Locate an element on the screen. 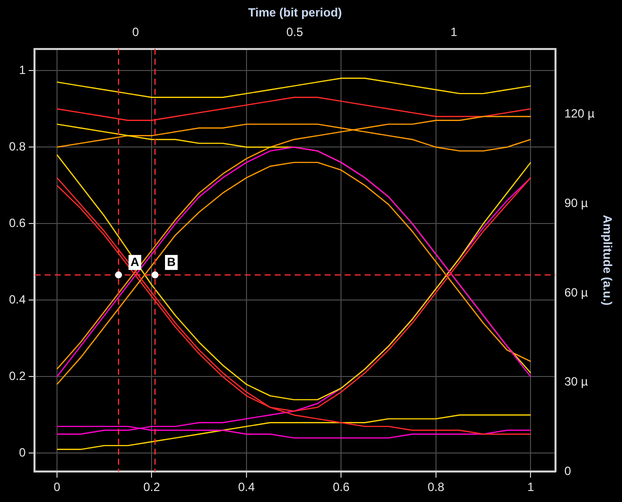 This screenshot has height=502, width=622. y2-tick-label: 90 µ is located at coordinates (576, 203).